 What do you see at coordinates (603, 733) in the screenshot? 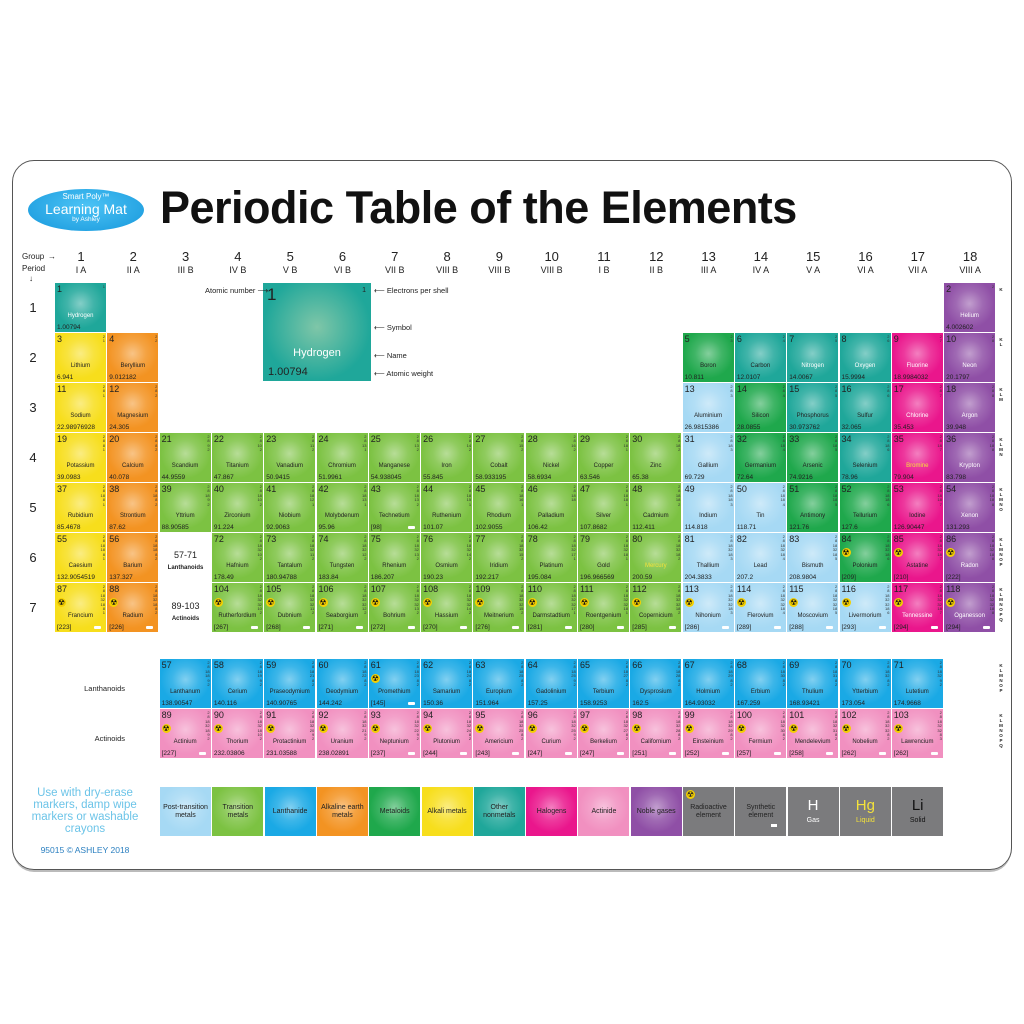
I see `element-berkelium: 97 2 8 18 32 27 8 2 Berkelium [247] ☢` at bounding box center [603, 733].